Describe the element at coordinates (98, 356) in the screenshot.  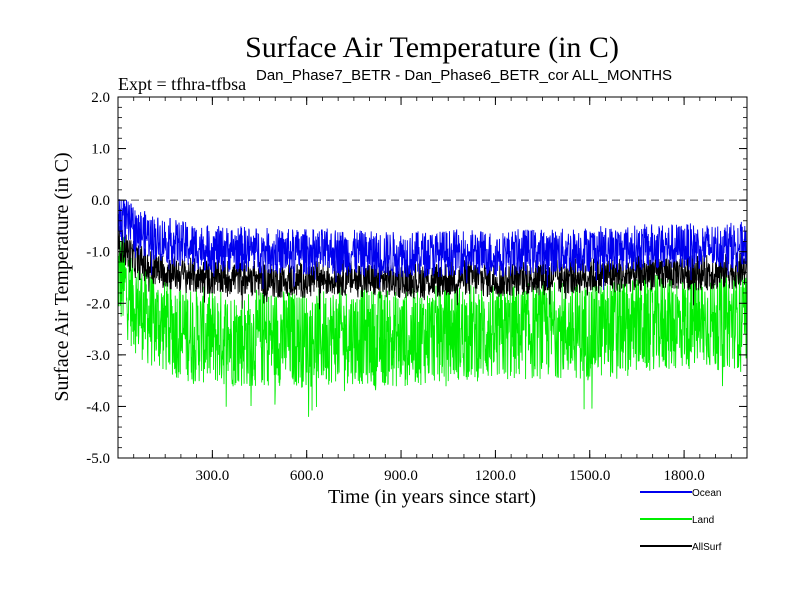
I see `y-tick-label: -3.0` at that location.